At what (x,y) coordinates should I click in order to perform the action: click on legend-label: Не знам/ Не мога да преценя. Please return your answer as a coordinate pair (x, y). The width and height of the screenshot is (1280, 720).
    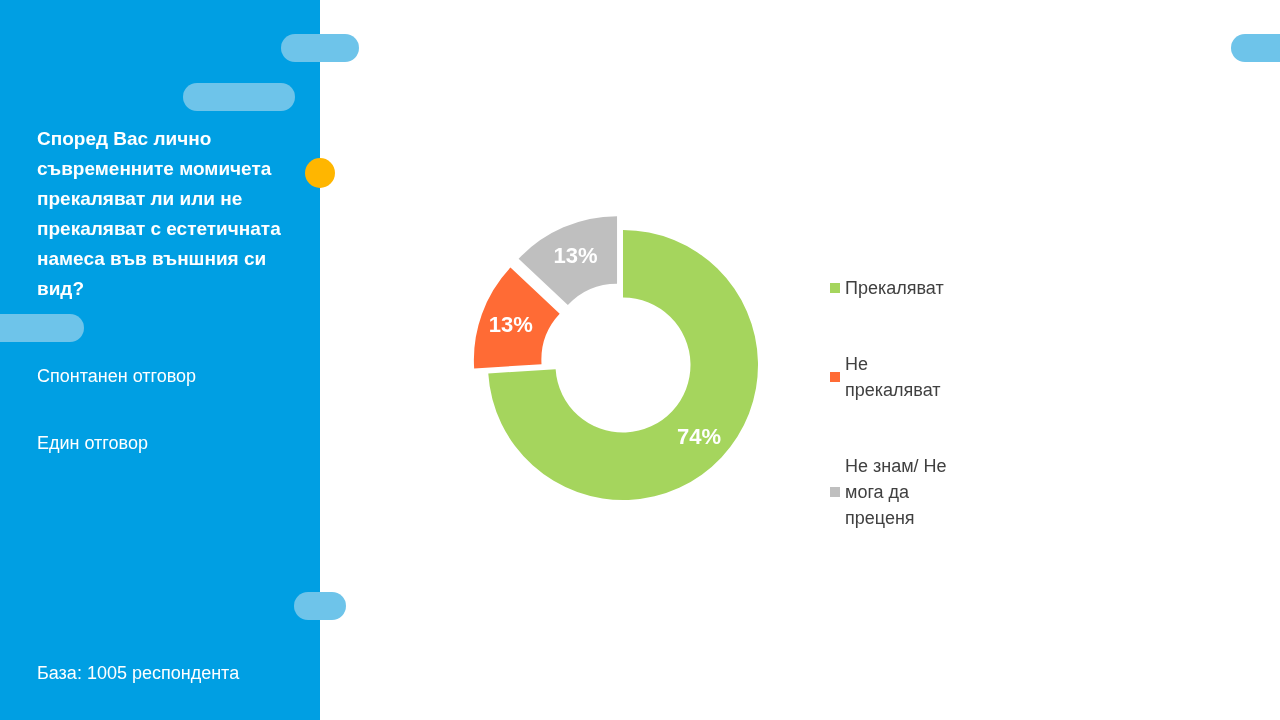
    Looking at the image, I should click on (898, 492).